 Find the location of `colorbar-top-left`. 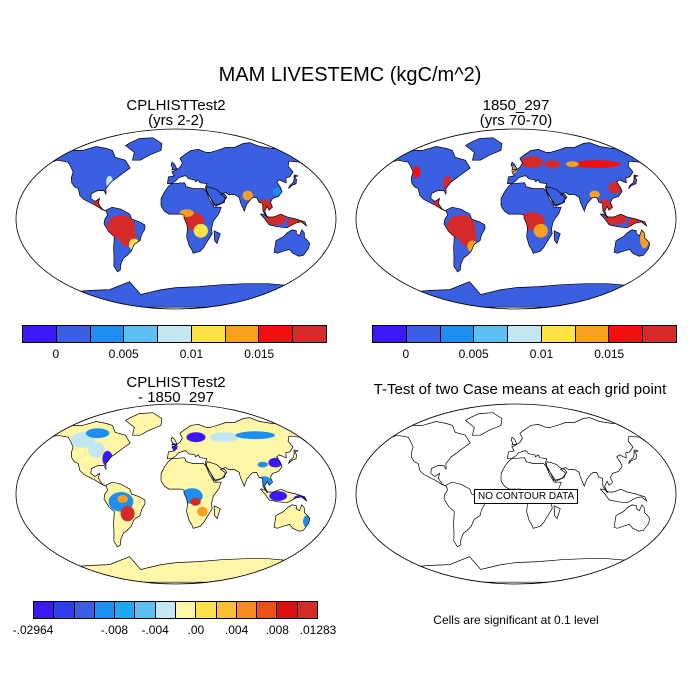

colorbar-top-left is located at coordinates (174, 334).